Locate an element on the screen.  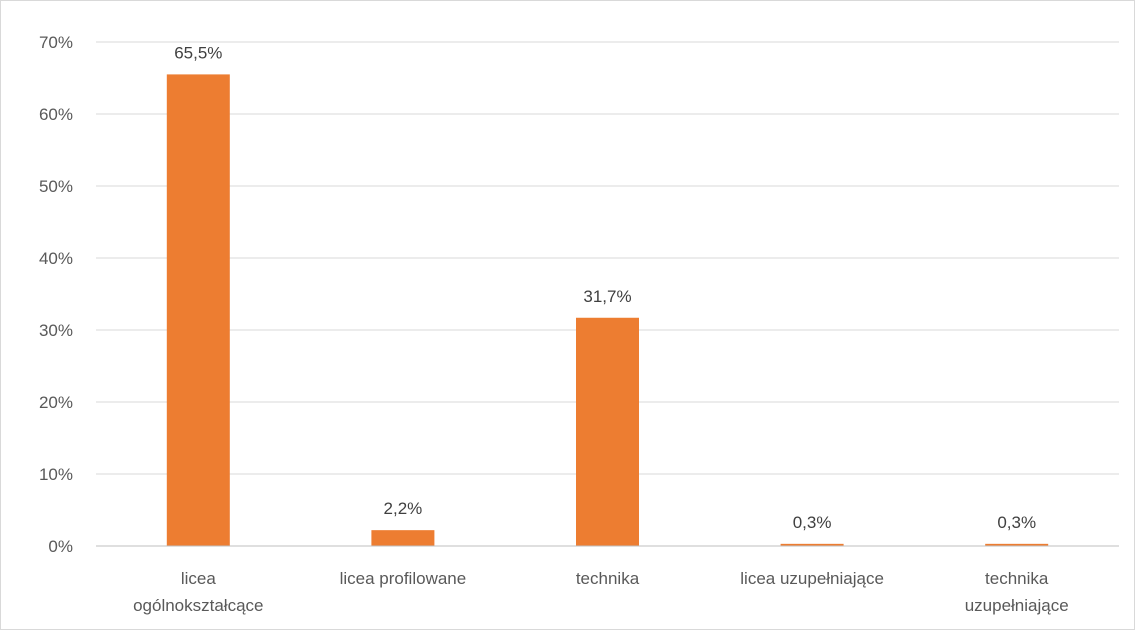
x-category-label-2-line-0: technika is located at coordinates (608, 578).